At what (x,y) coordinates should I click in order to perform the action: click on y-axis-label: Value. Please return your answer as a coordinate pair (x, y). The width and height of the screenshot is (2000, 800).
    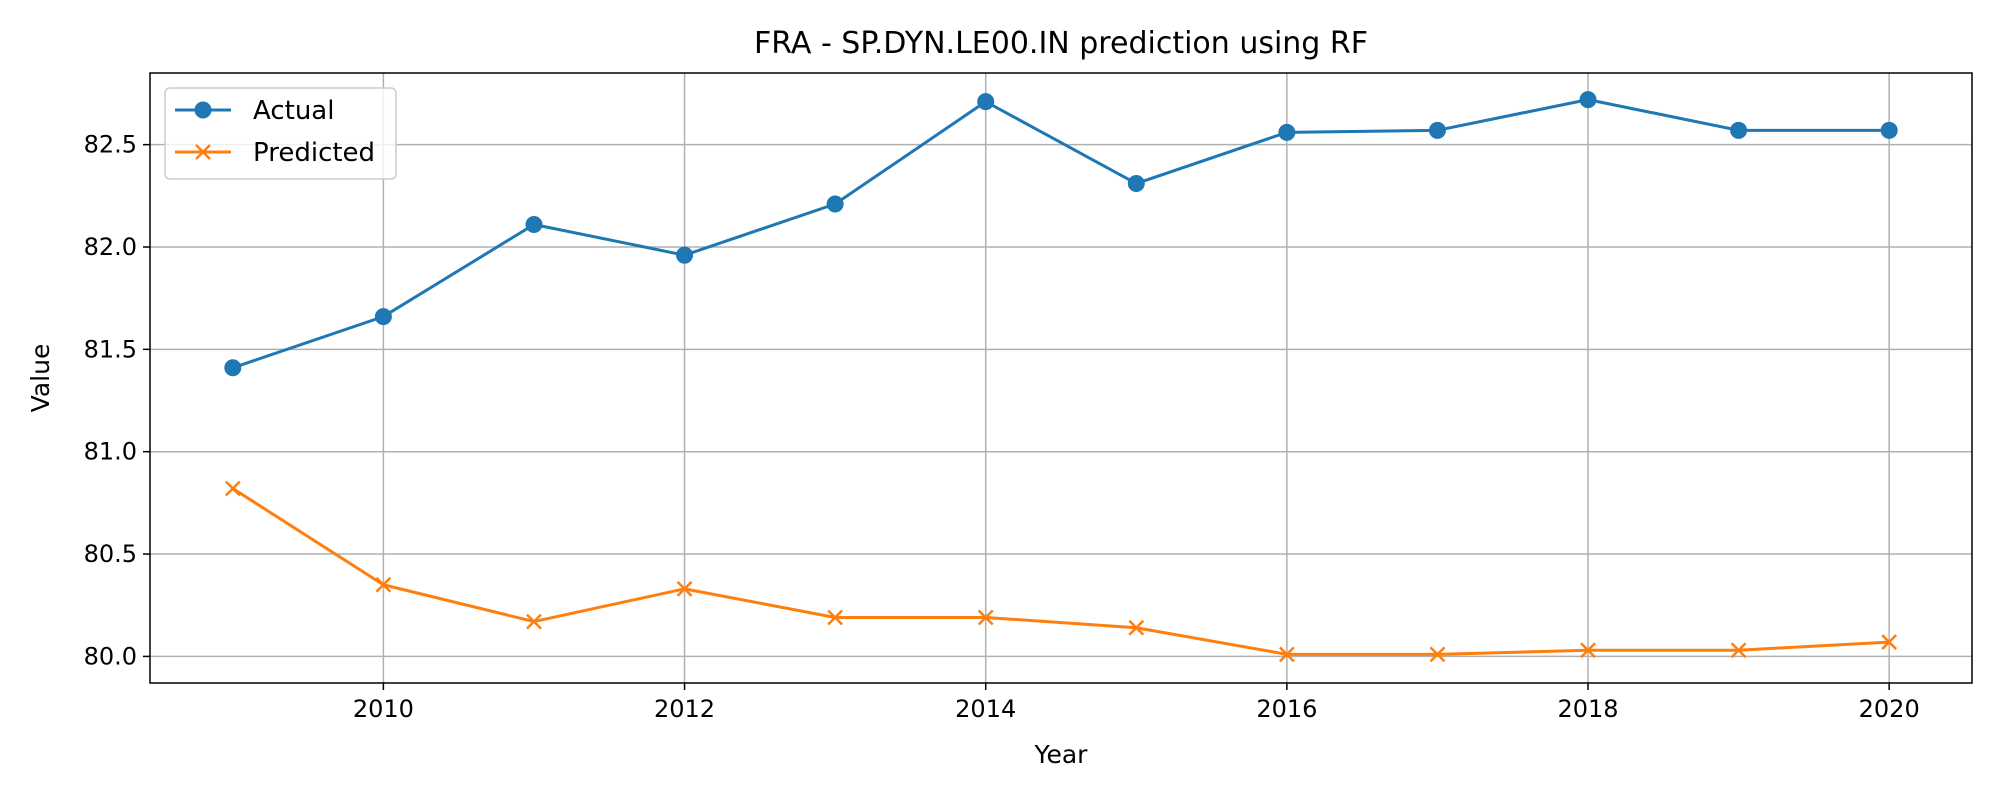
    Looking at the image, I should click on (40, 378).